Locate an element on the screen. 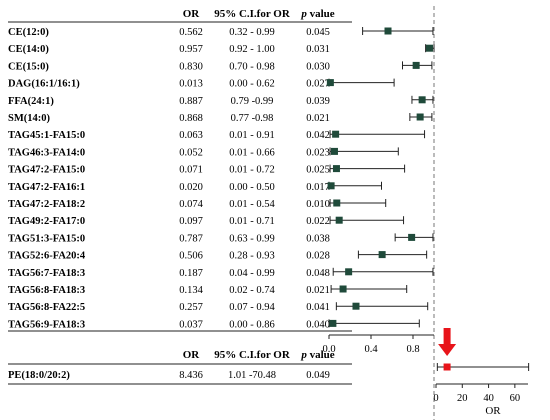 This screenshot has height=420, width=550. row-or: 0.830 is located at coordinates (191, 66).